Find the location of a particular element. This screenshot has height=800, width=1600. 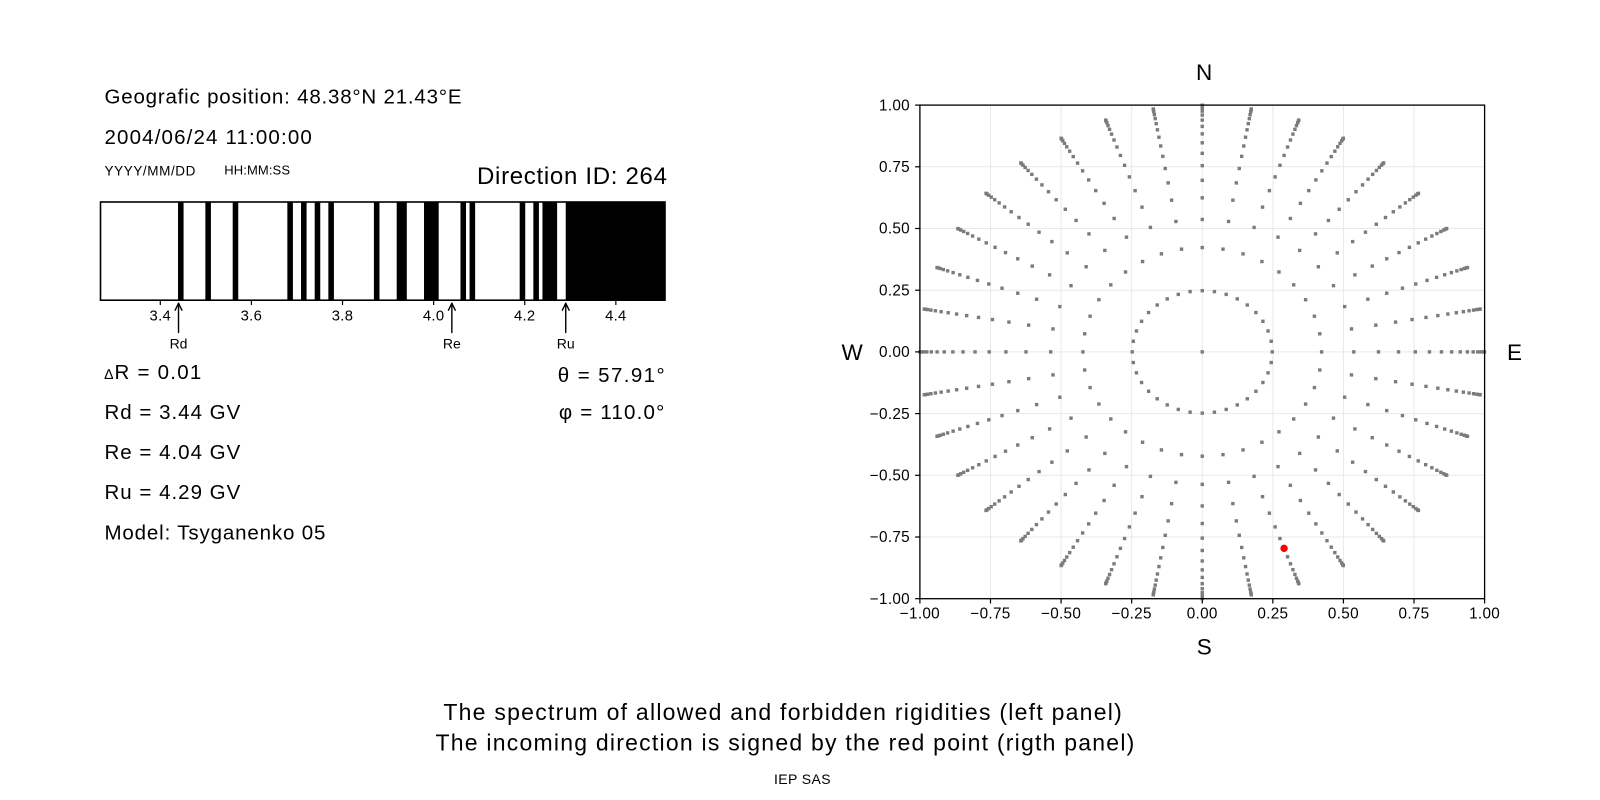

svg-text: IEP SAS is located at coordinates (802, 779).